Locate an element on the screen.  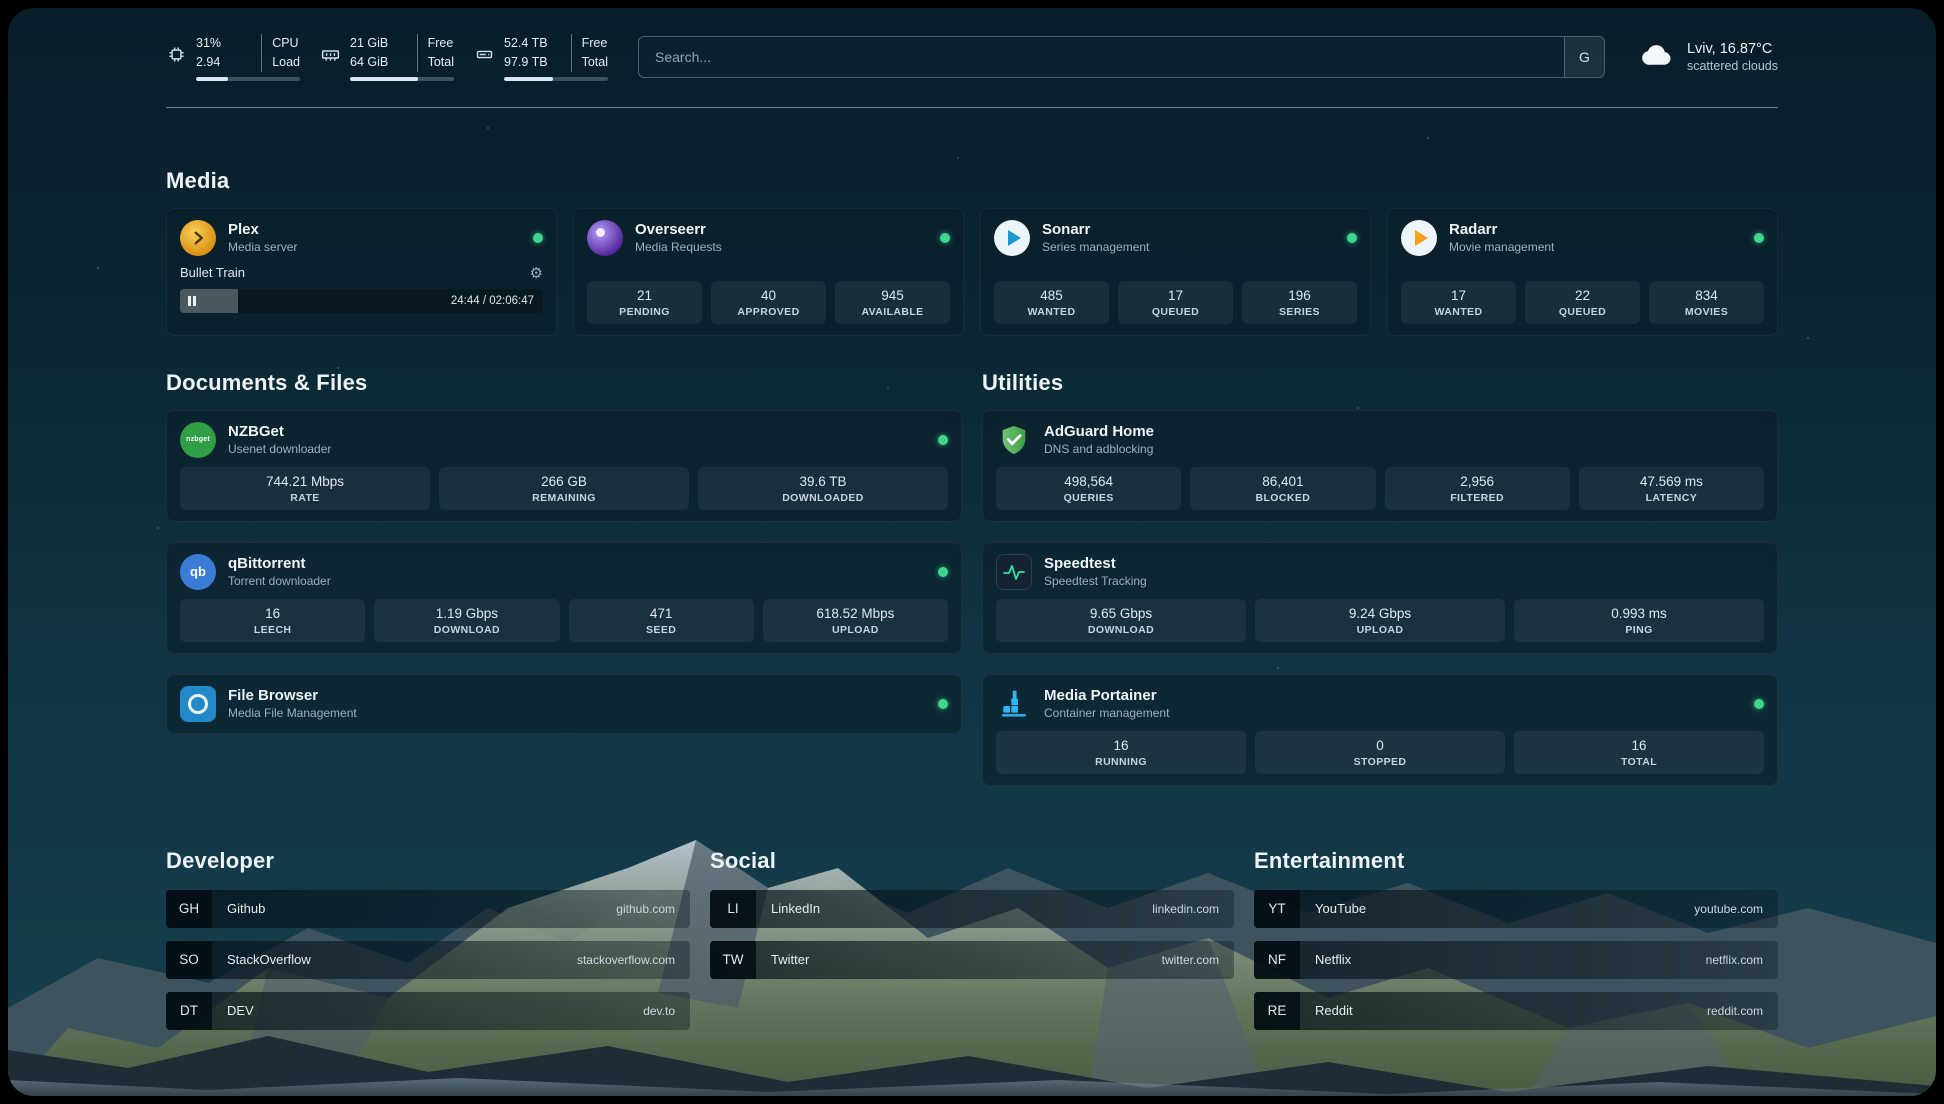
app-name: Radarr is located at coordinates (1473, 229).